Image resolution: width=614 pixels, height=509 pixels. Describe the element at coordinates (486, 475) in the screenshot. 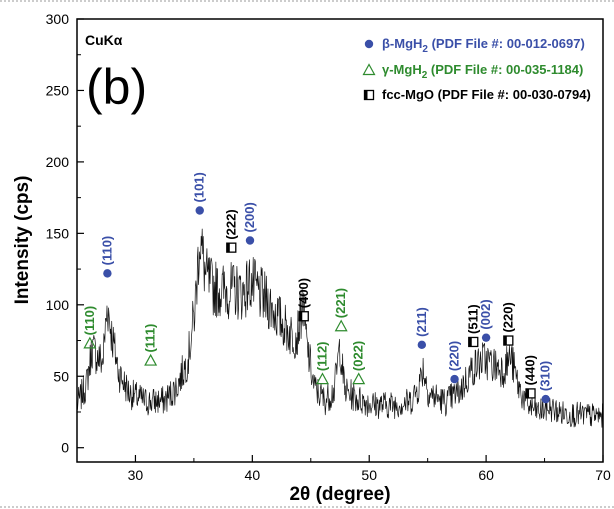

I see `x-tick-label: 60` at that location.